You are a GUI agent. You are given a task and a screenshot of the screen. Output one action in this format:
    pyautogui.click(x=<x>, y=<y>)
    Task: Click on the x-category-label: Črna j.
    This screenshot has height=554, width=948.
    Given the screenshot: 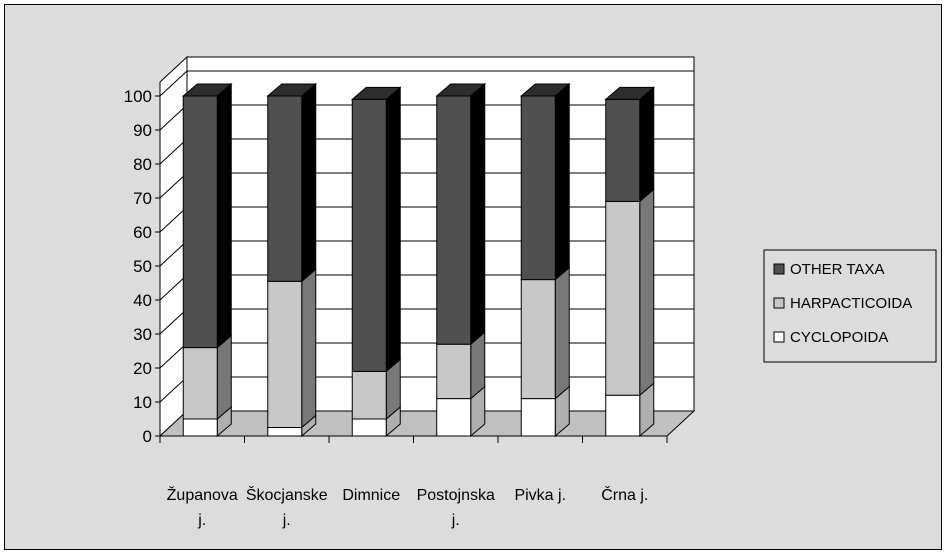 What is the action you would take?
    pyautogui.click(x=624, y=494)
    